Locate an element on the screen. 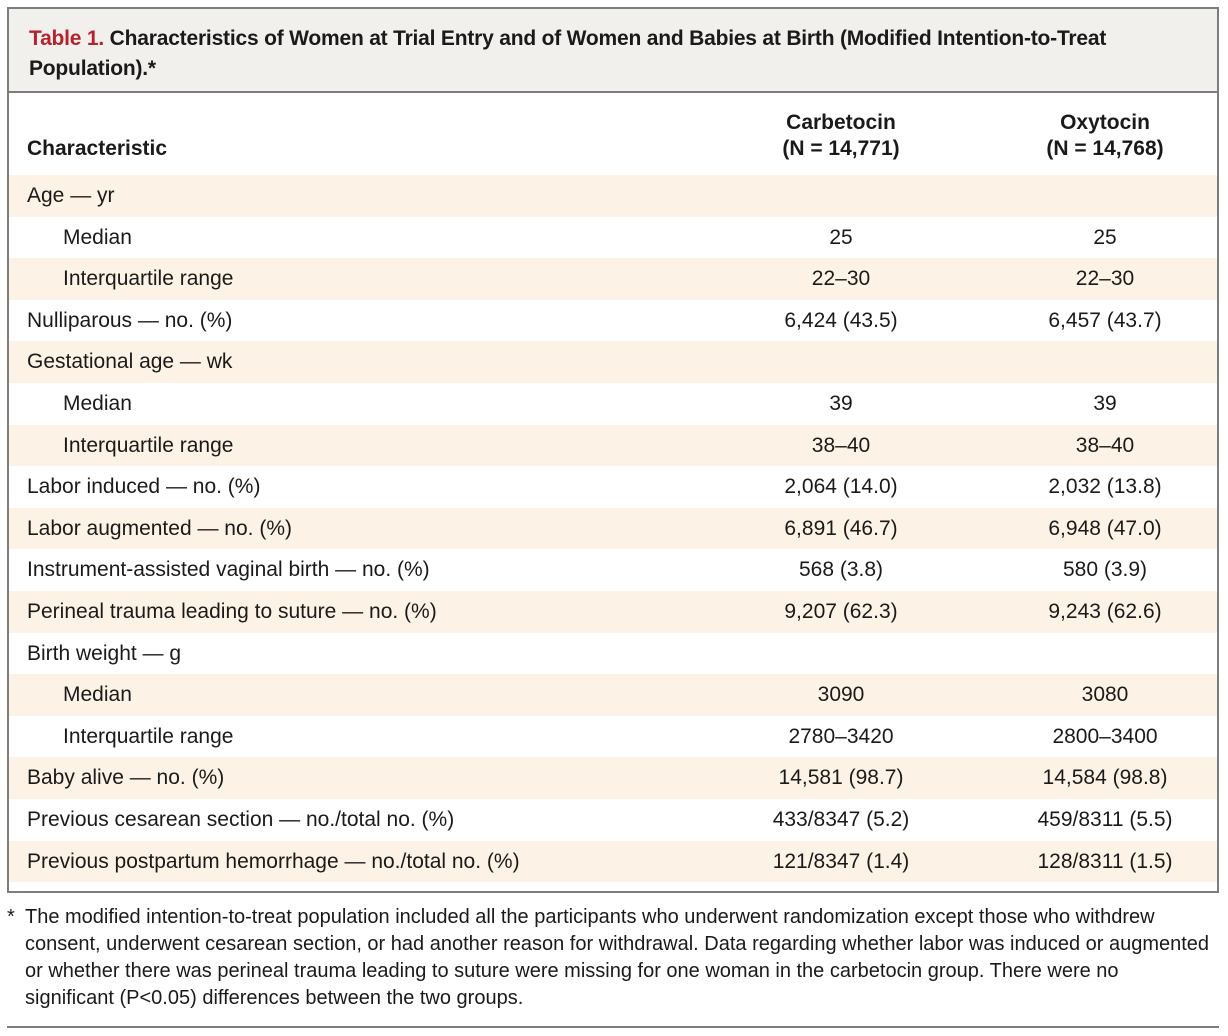 This screenshot has width=1228, height=1036. oxytocin-value: 22–30 is located at coordinates (1105, 279).